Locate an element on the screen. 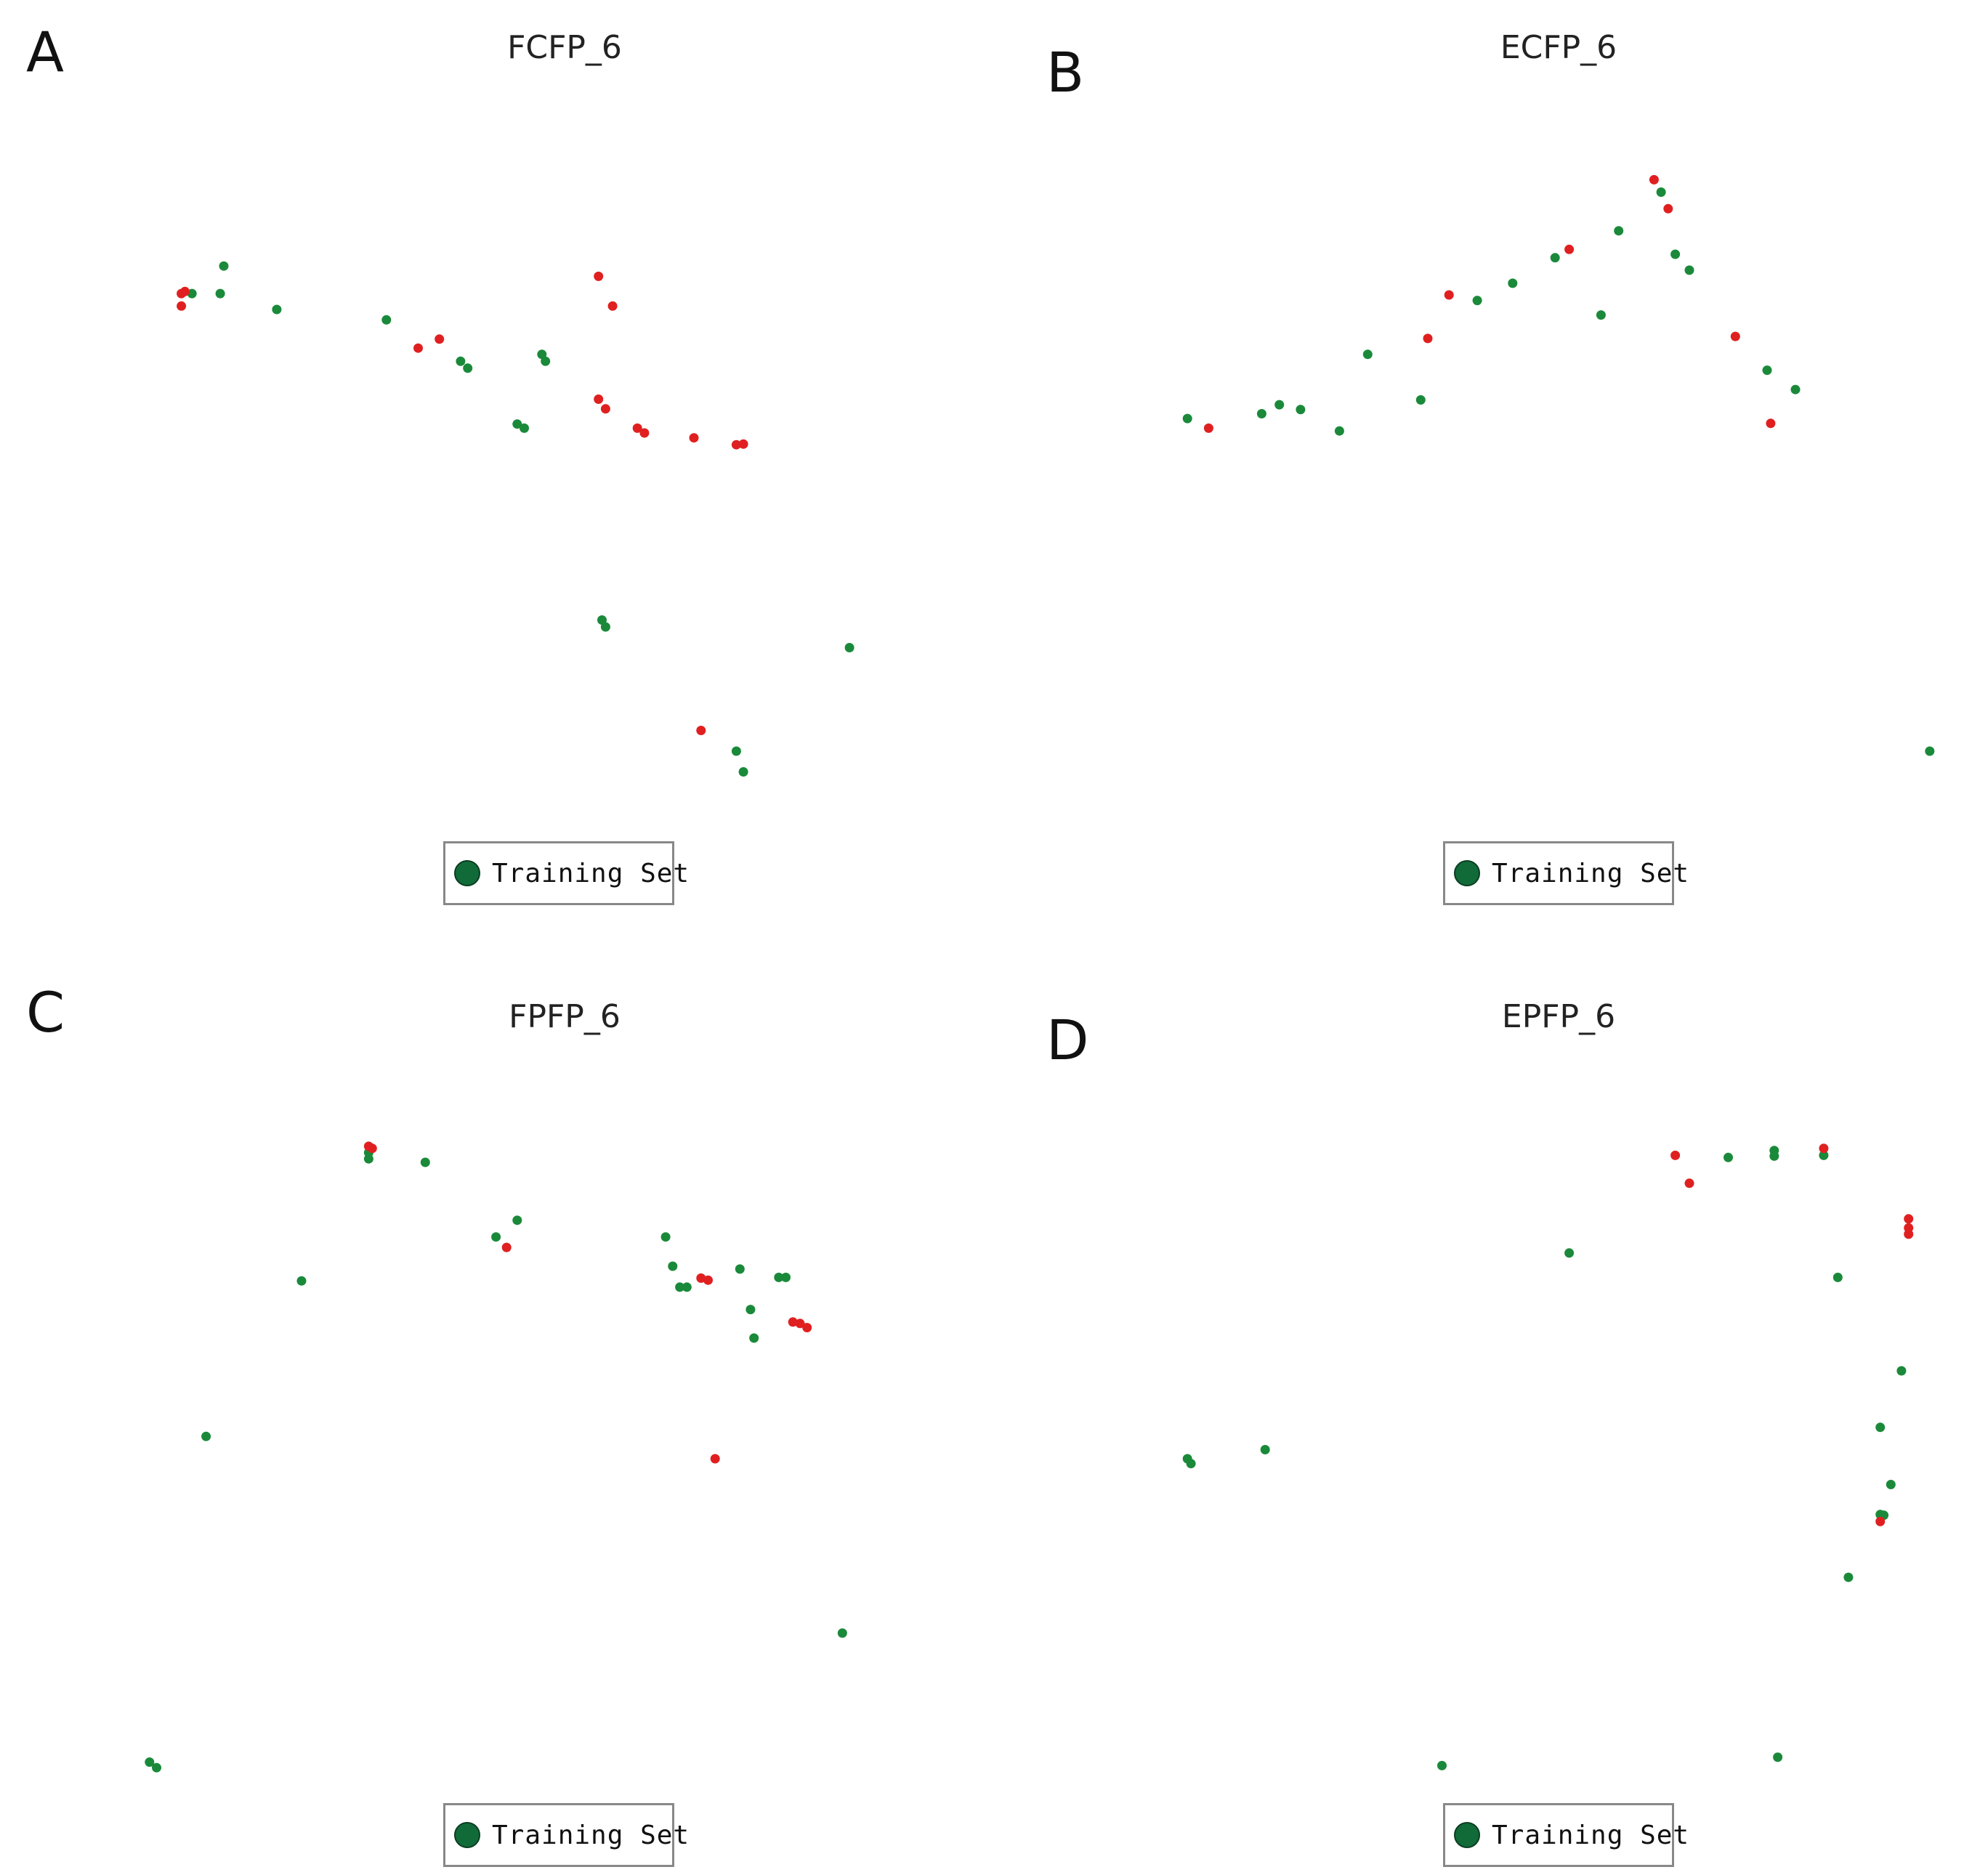  panel-title: ECFP_6 is located at coordinates (1558, 47).